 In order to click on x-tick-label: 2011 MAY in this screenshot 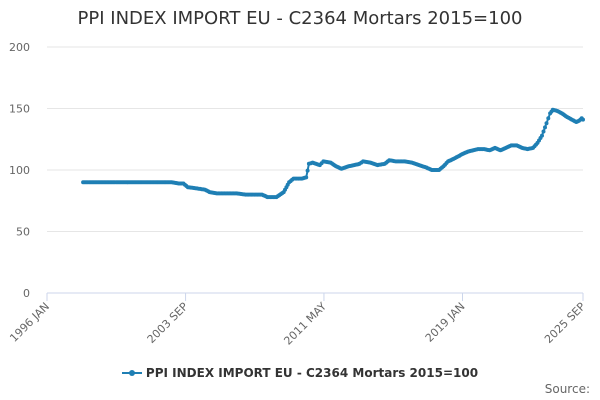, I will do `click(305, 324)`.